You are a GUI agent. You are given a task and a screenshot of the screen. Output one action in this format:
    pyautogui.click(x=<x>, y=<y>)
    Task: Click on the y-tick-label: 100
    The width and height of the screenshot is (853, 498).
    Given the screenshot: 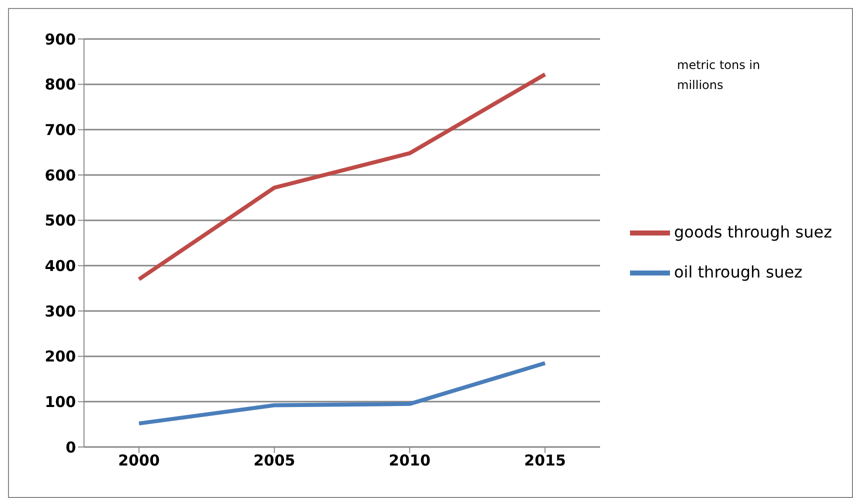 What is the action you would take?
    pyautogui.click(x=60, y=401)
    